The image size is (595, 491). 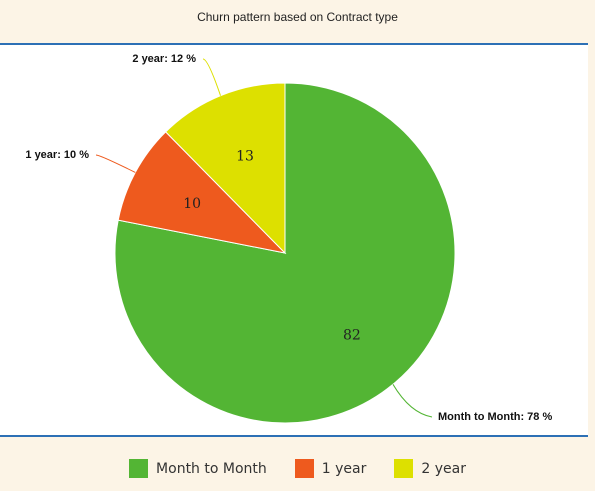 I want to click on legend: Month to Month 1 year 2 year, so click(x=297, y=468).